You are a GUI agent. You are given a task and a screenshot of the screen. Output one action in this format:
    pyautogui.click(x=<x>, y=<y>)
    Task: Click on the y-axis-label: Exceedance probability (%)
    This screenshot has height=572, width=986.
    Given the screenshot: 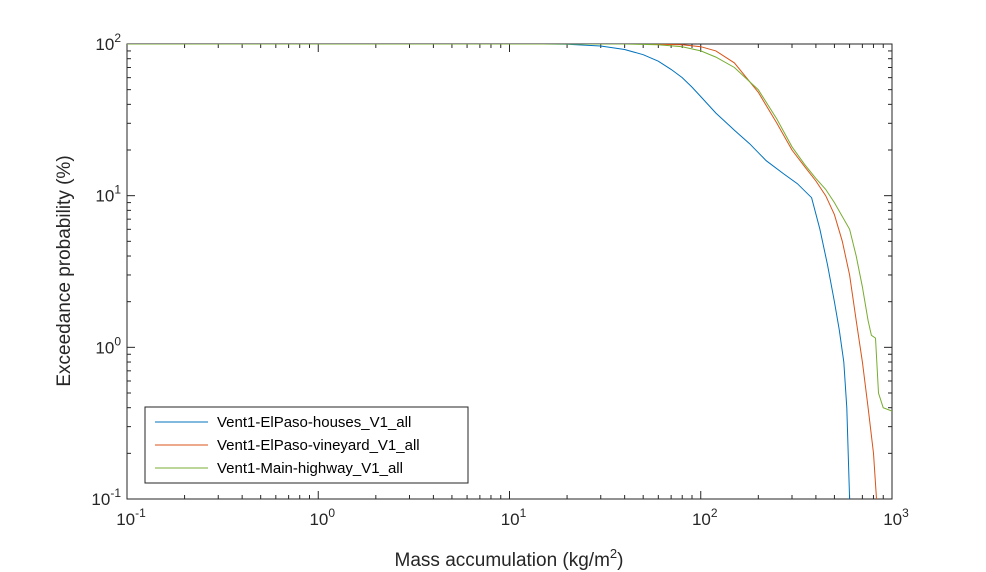 What is the action you would take?
    pyautogui.click(x=64, y=270)
    